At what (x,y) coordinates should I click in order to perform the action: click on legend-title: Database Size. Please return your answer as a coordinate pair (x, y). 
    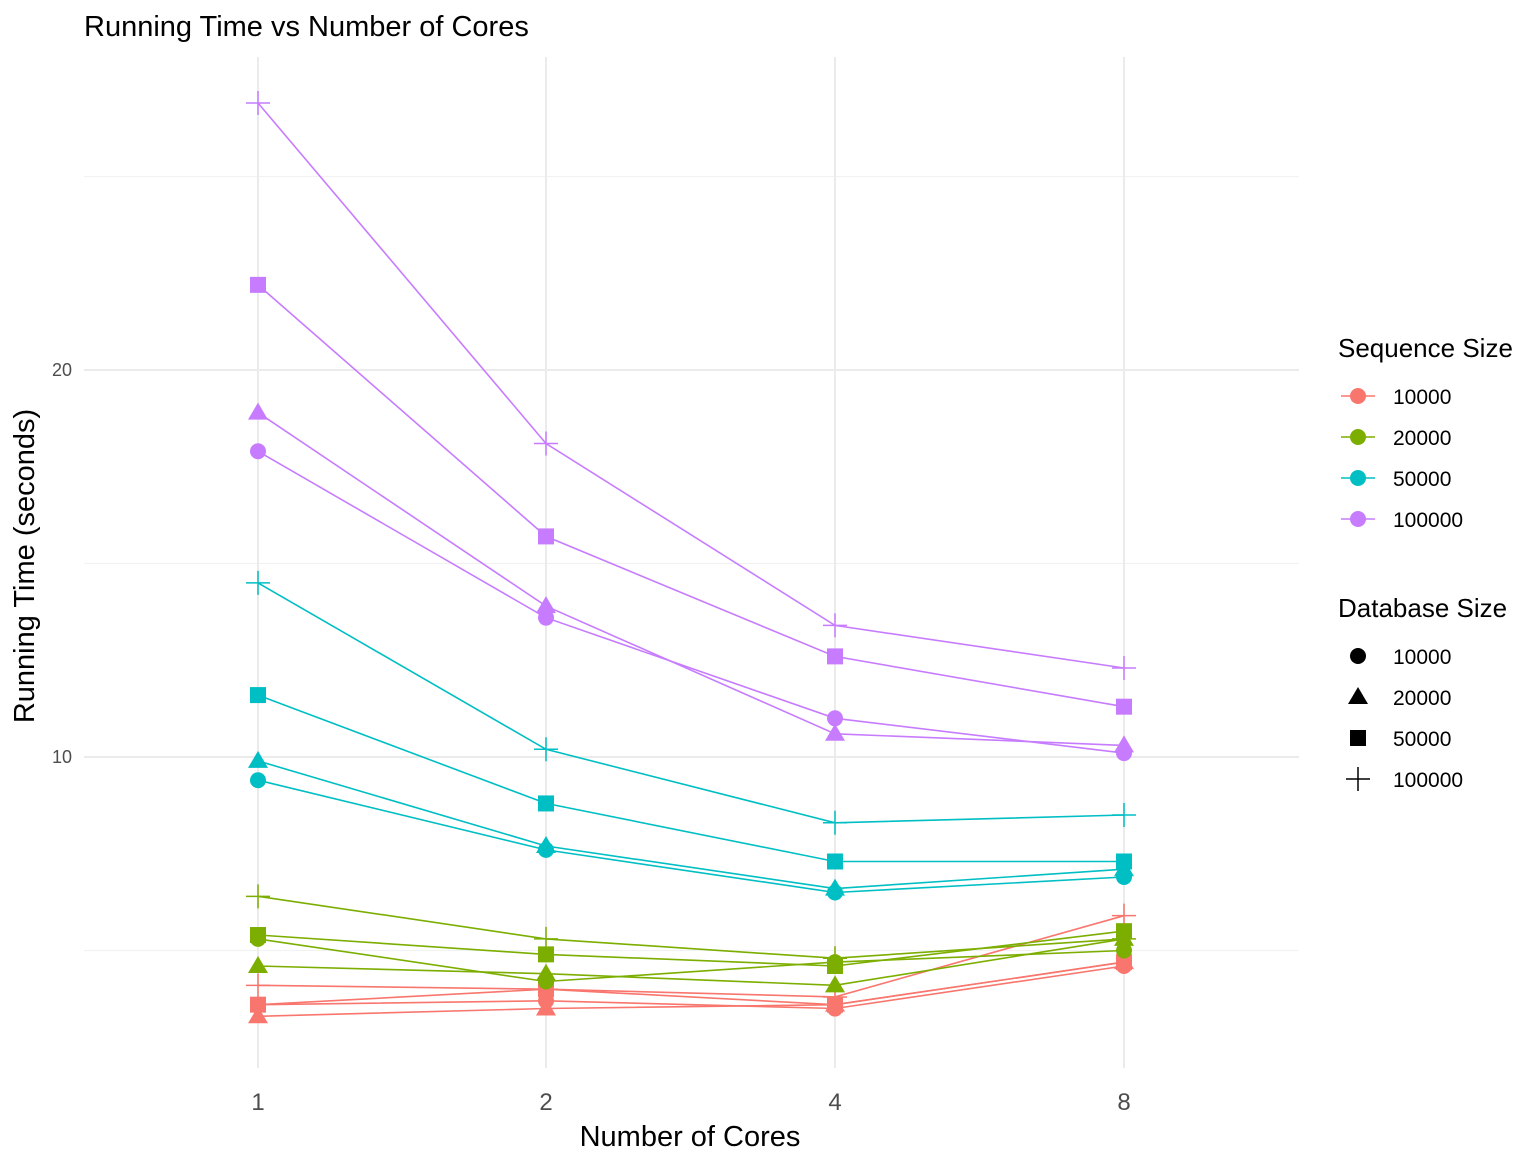
    Looking at the image, I should click on (1422, 608).